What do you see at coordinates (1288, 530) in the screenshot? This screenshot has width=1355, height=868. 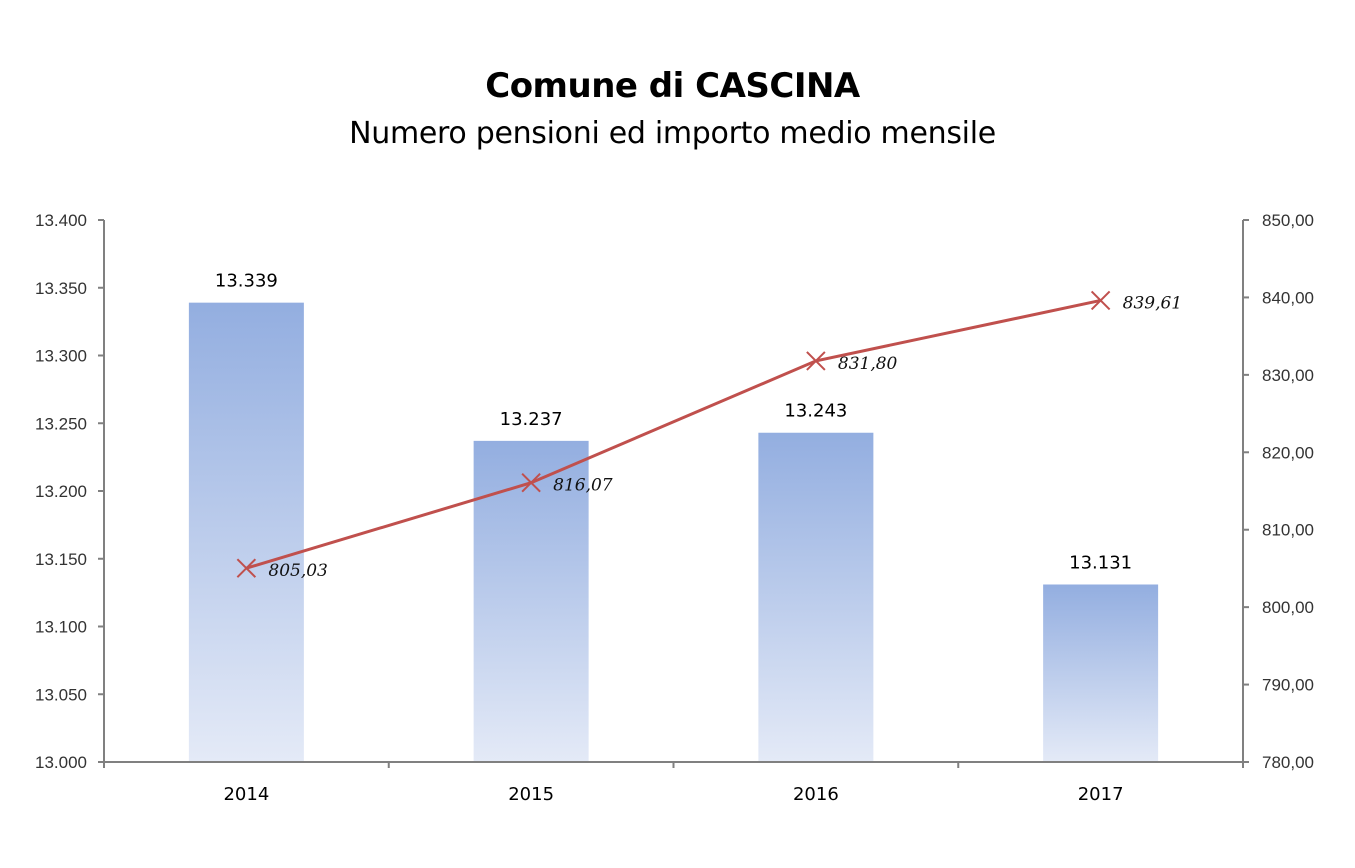 I see `y-right-tick-label: 810,00` at bounding box center [1288, 530].